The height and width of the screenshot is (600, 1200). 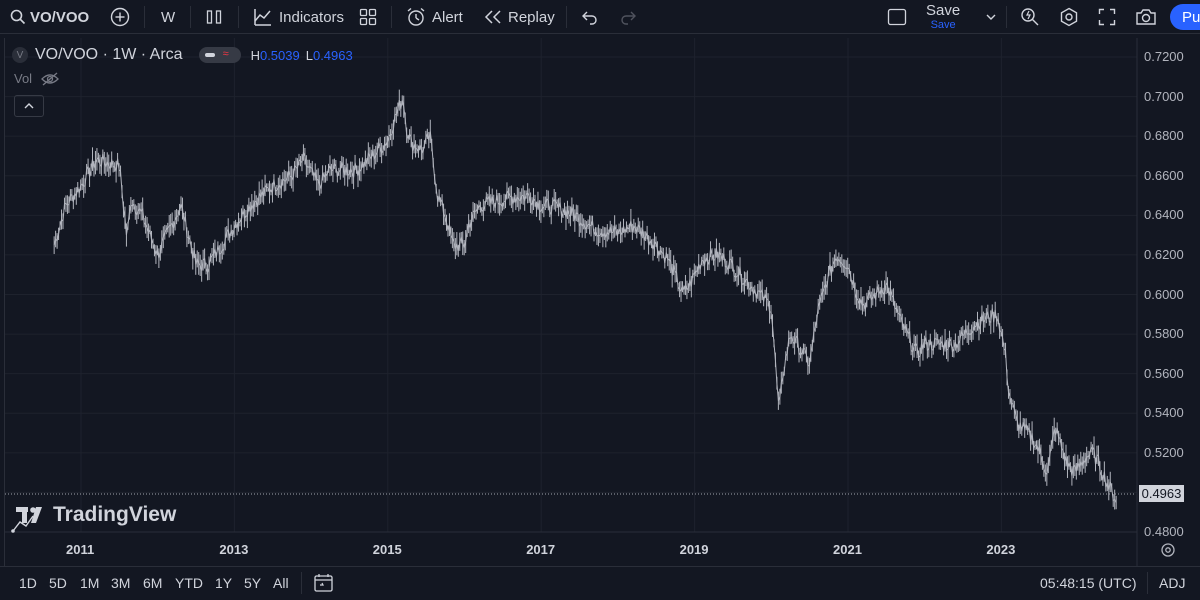 What do you see at coordinates (1164, 136) in the screenshot?
I see `price-tick-label: 0.6800` at bounding box center [1164, 136].